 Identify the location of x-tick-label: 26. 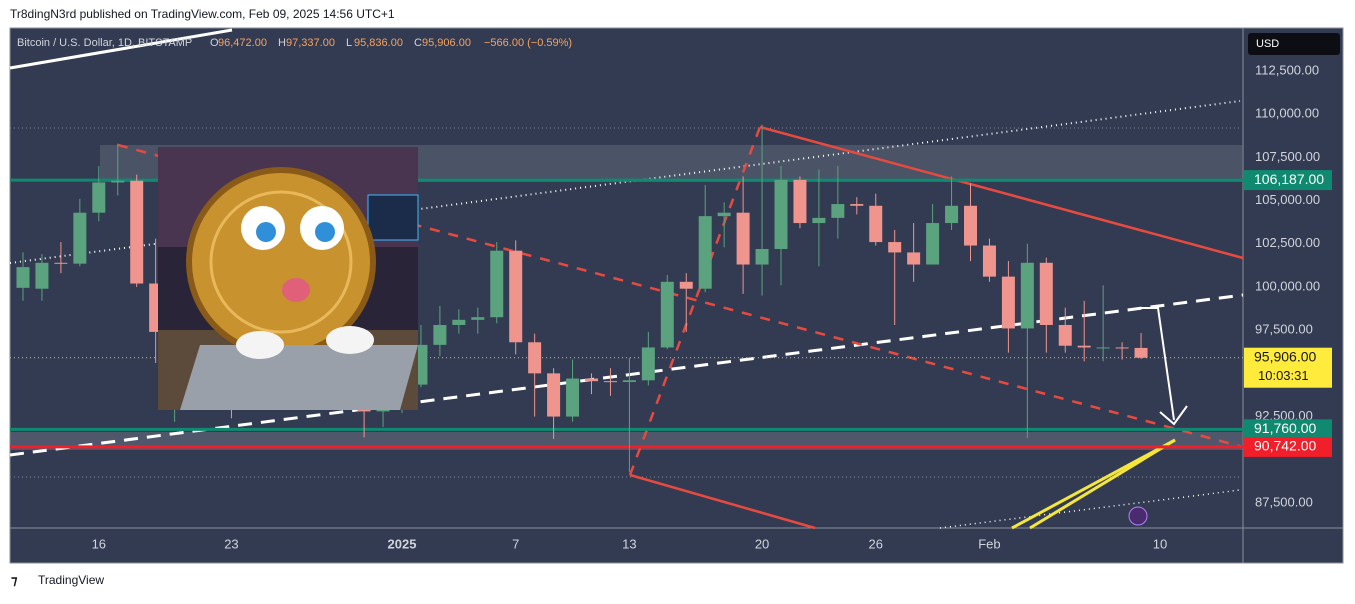
(876, 543).